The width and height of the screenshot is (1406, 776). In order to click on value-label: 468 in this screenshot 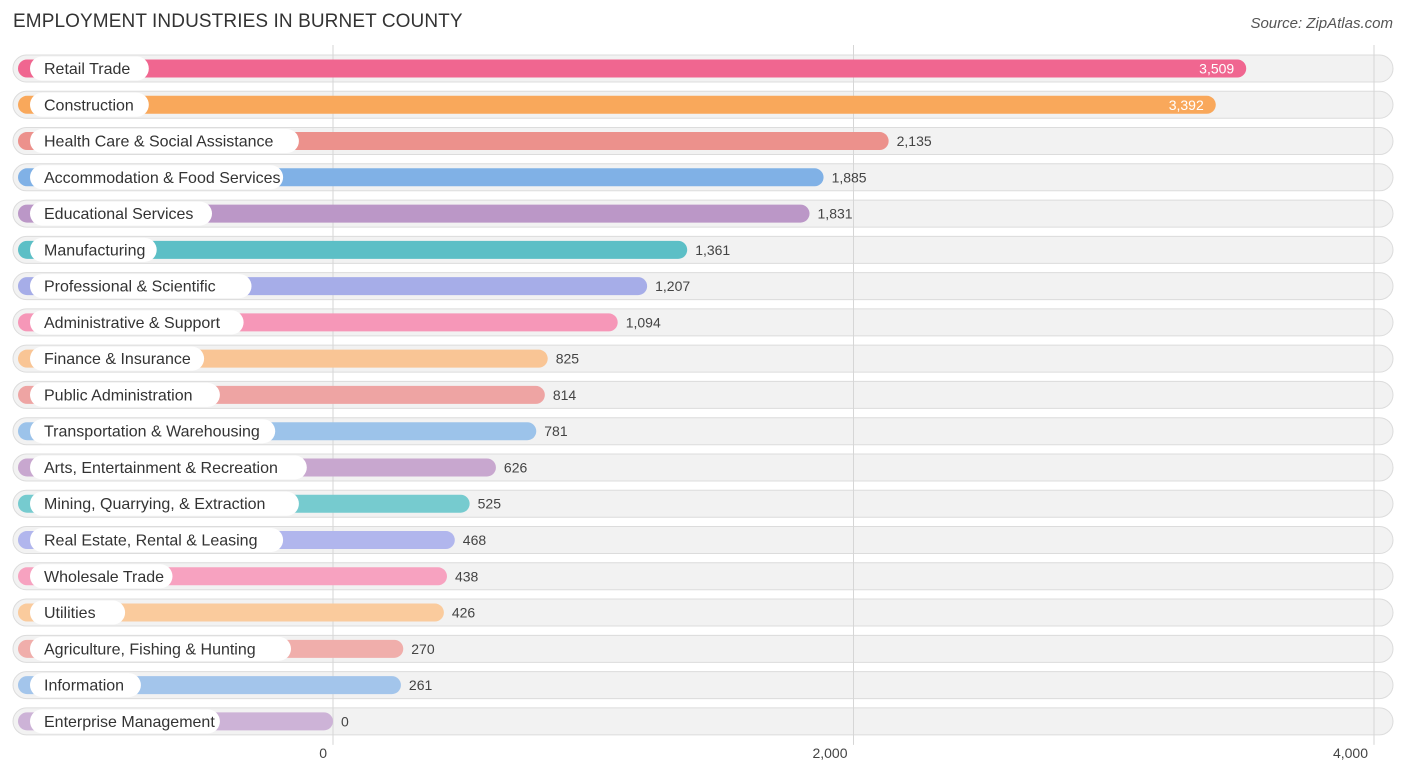, I will do `click(475, 540)`.